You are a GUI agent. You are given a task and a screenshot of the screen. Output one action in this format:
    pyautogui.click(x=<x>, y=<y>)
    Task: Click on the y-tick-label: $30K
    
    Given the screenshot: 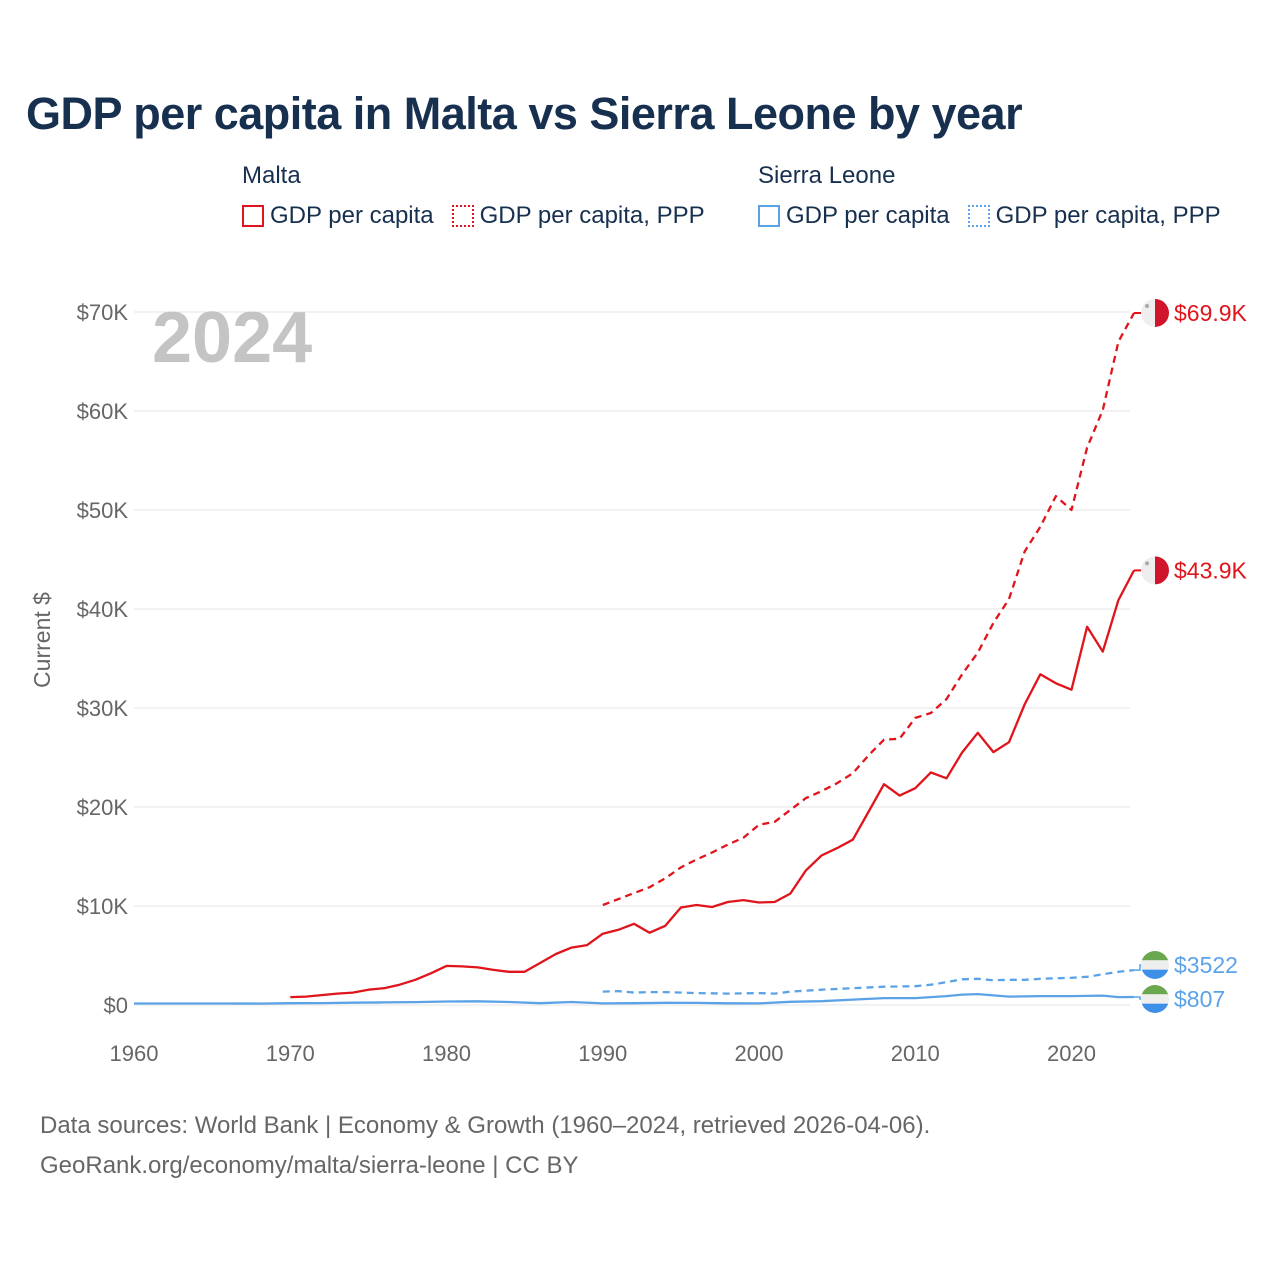 What is the action you would take?
    pyautogui.click(x=103, y=708)
    